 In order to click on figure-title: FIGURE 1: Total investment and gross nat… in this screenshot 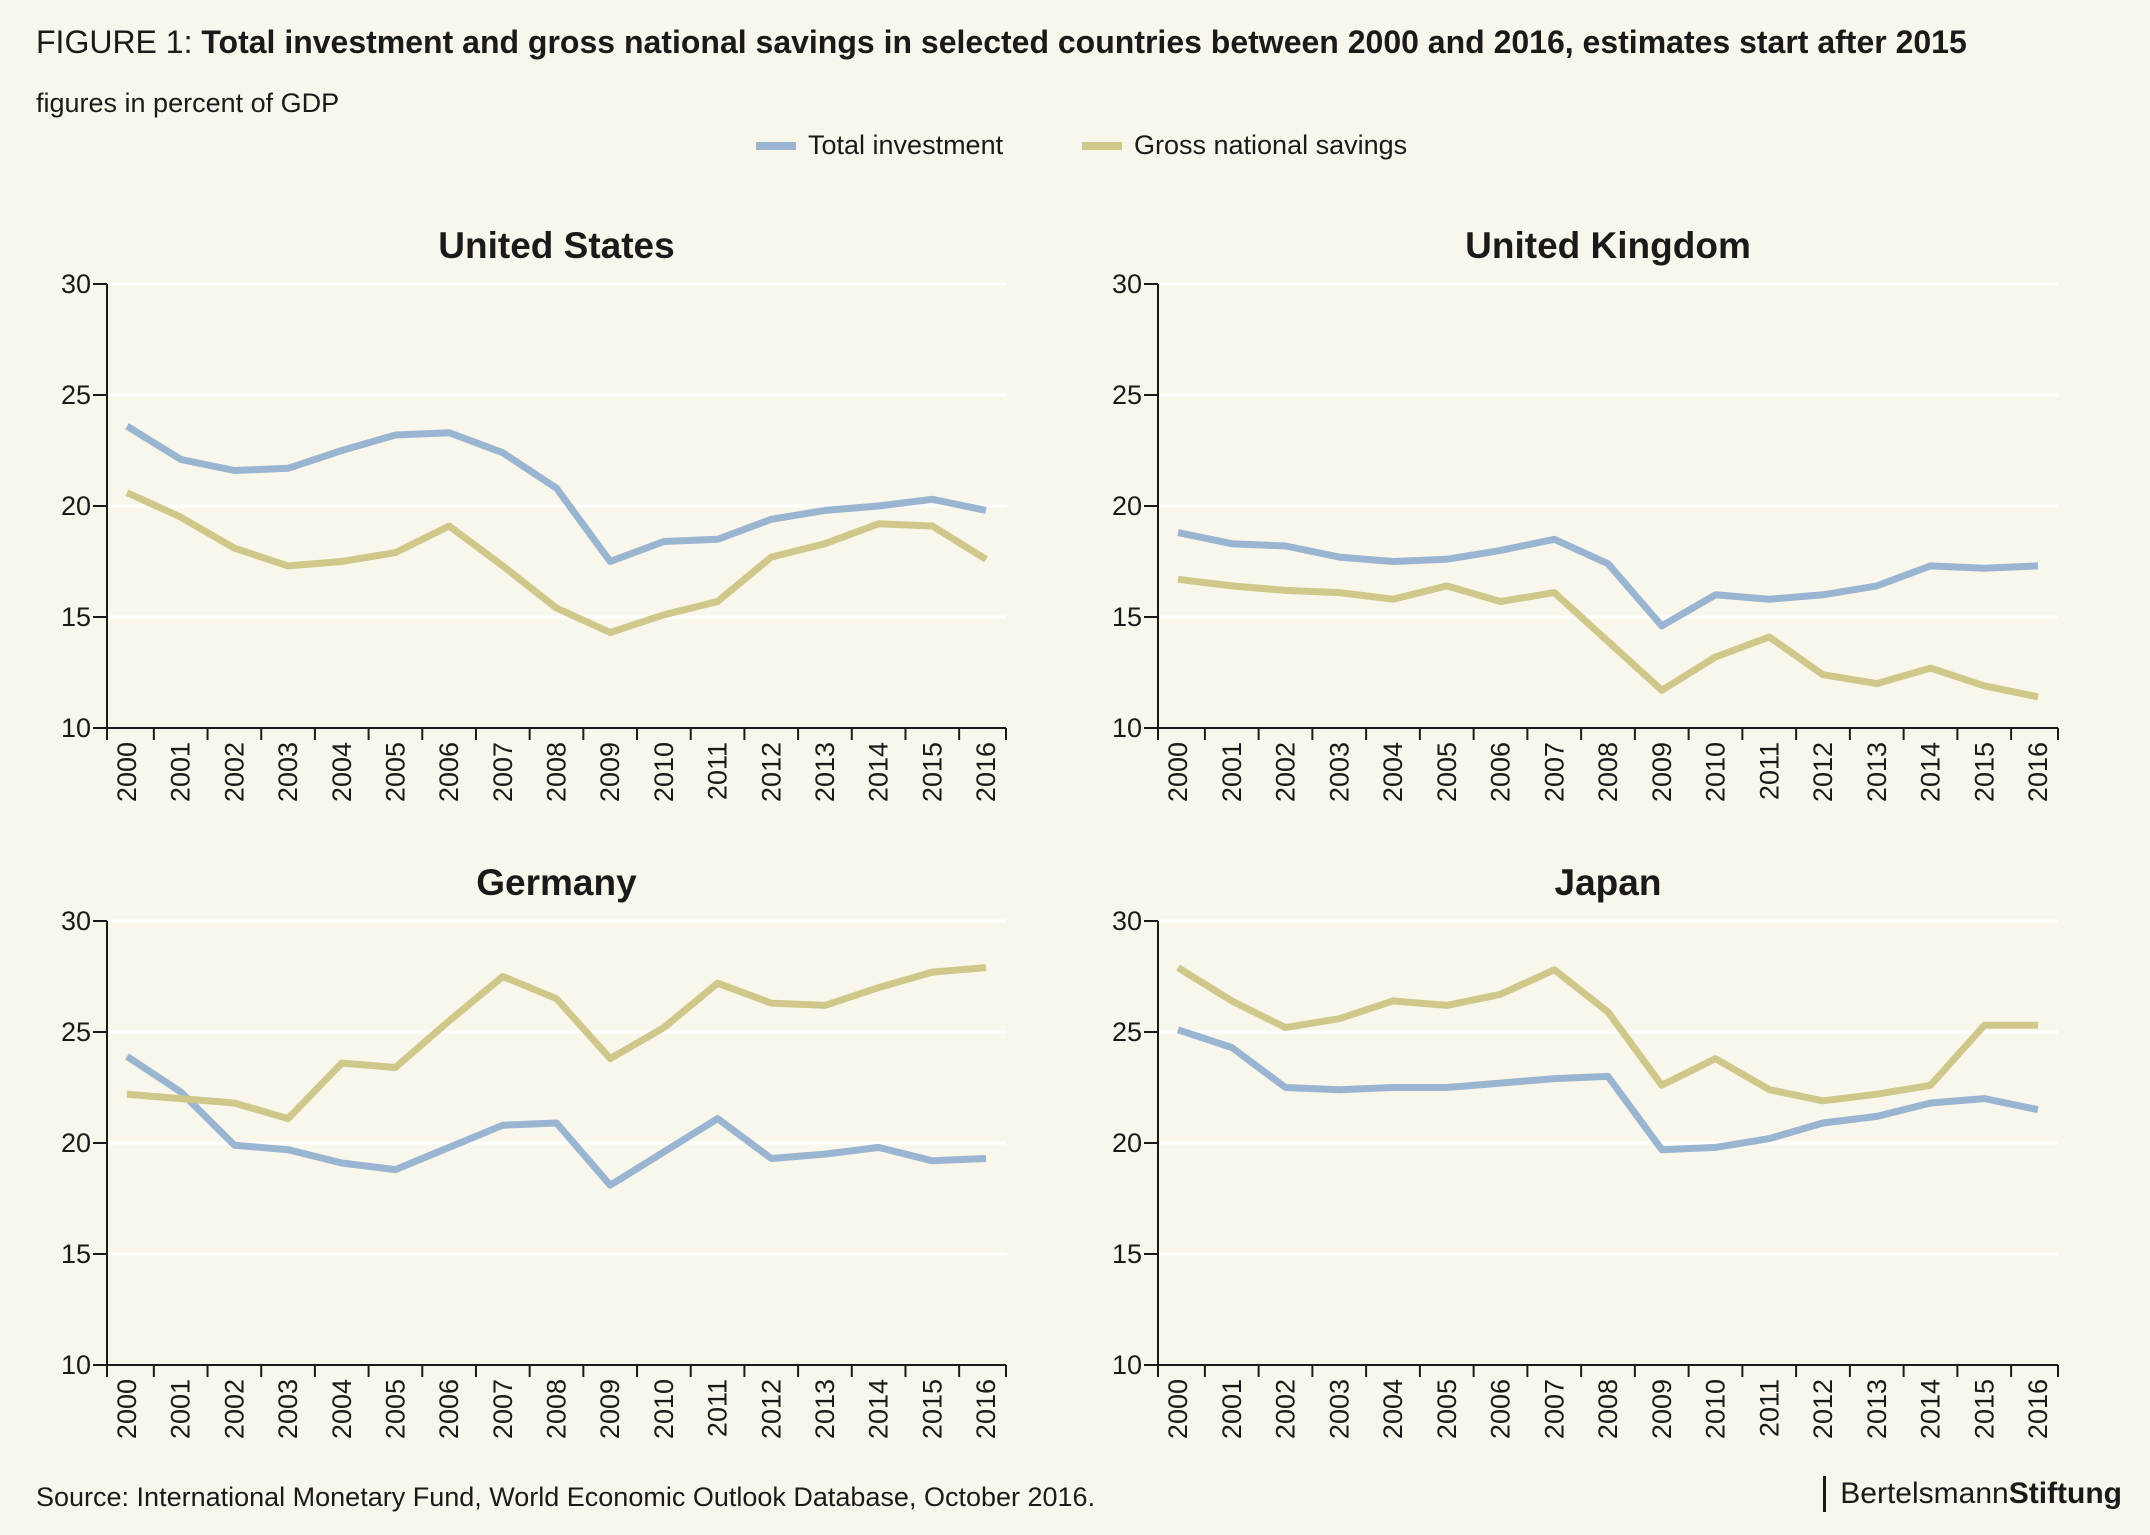, I will do `click(1001, 42)`.